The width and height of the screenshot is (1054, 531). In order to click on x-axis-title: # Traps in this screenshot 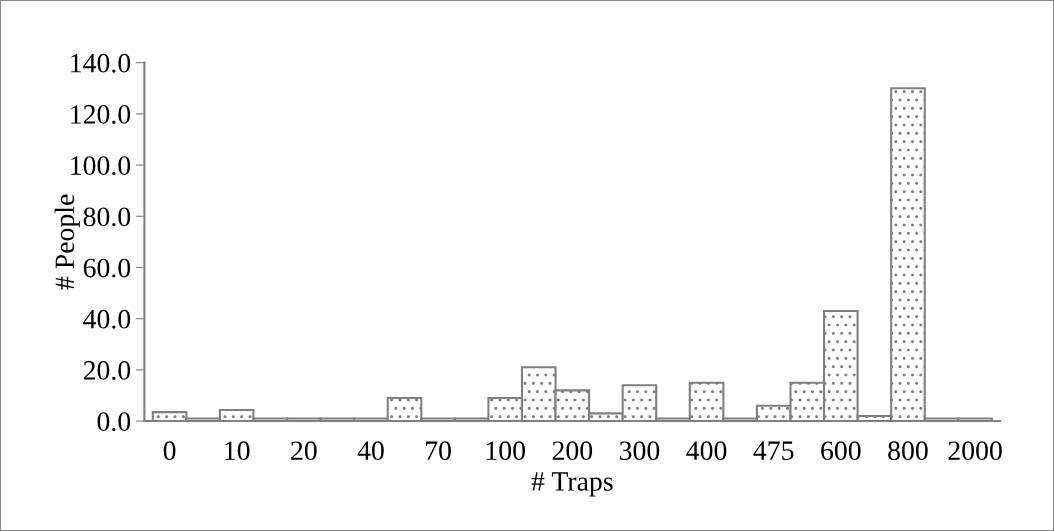, I will do `click(572, 484)`.